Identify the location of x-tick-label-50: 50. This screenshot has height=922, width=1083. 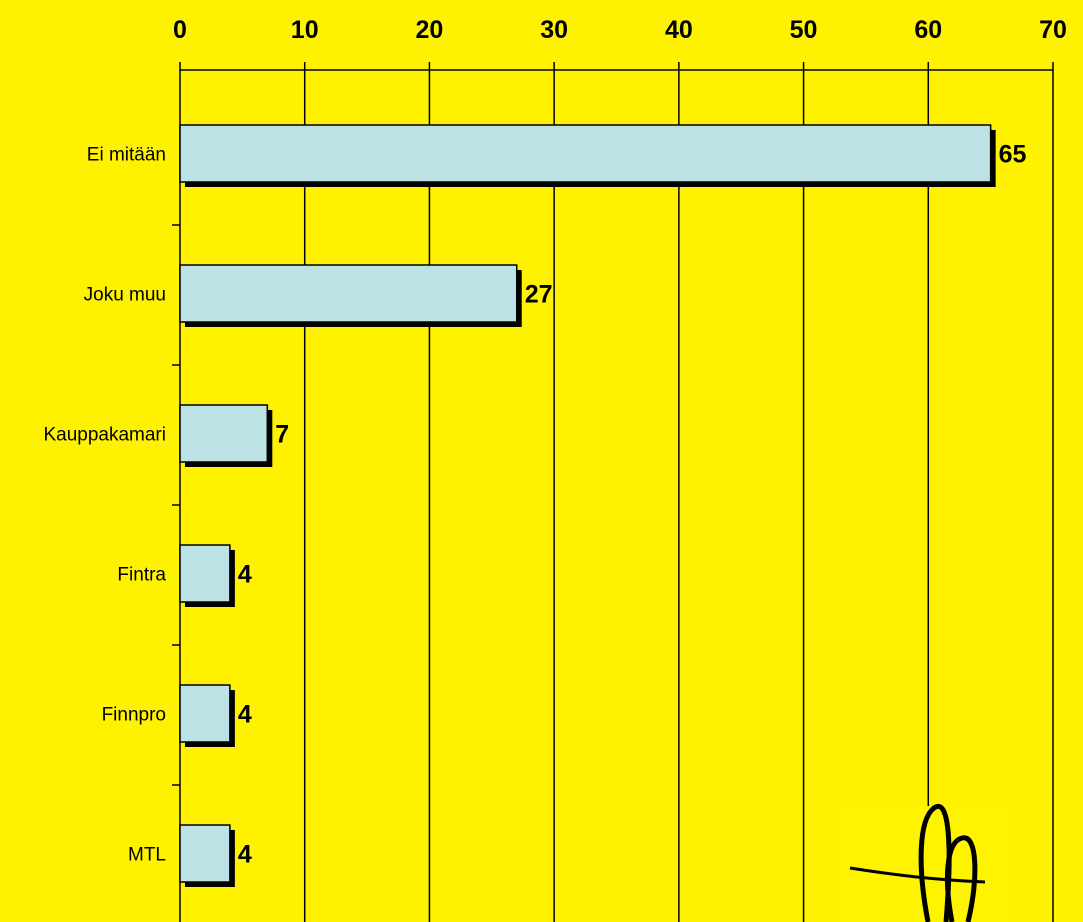
(804, 30).